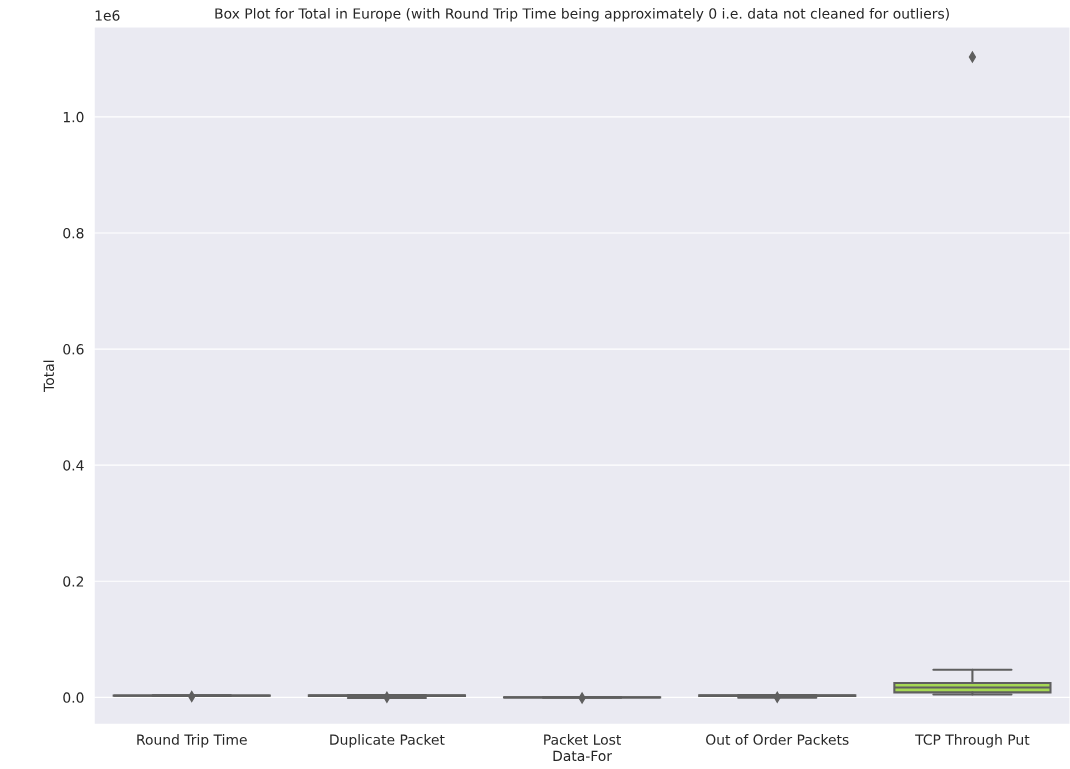 This screenshot has width=1070, height=769. Describe the element at coordinates (777, 739) in the screenshot. I see `x-tick-label: Out of Order Packets` at that location.